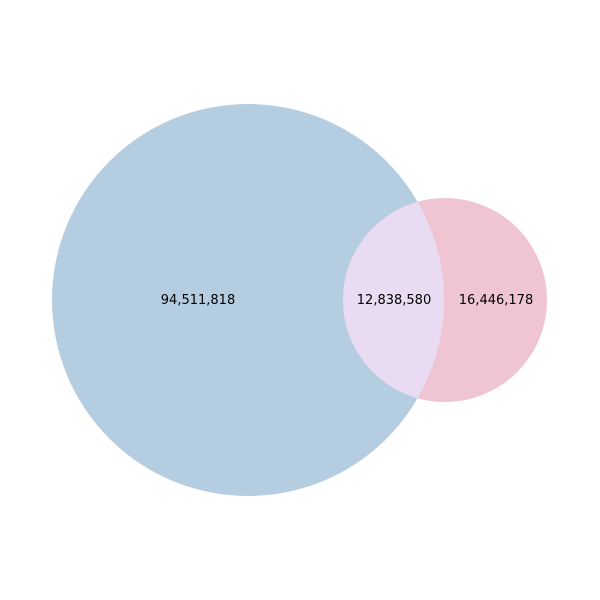 Image resolution: width=600 pixels, height=600 pixels. I want to click on intersection-region, so click(393, 300).